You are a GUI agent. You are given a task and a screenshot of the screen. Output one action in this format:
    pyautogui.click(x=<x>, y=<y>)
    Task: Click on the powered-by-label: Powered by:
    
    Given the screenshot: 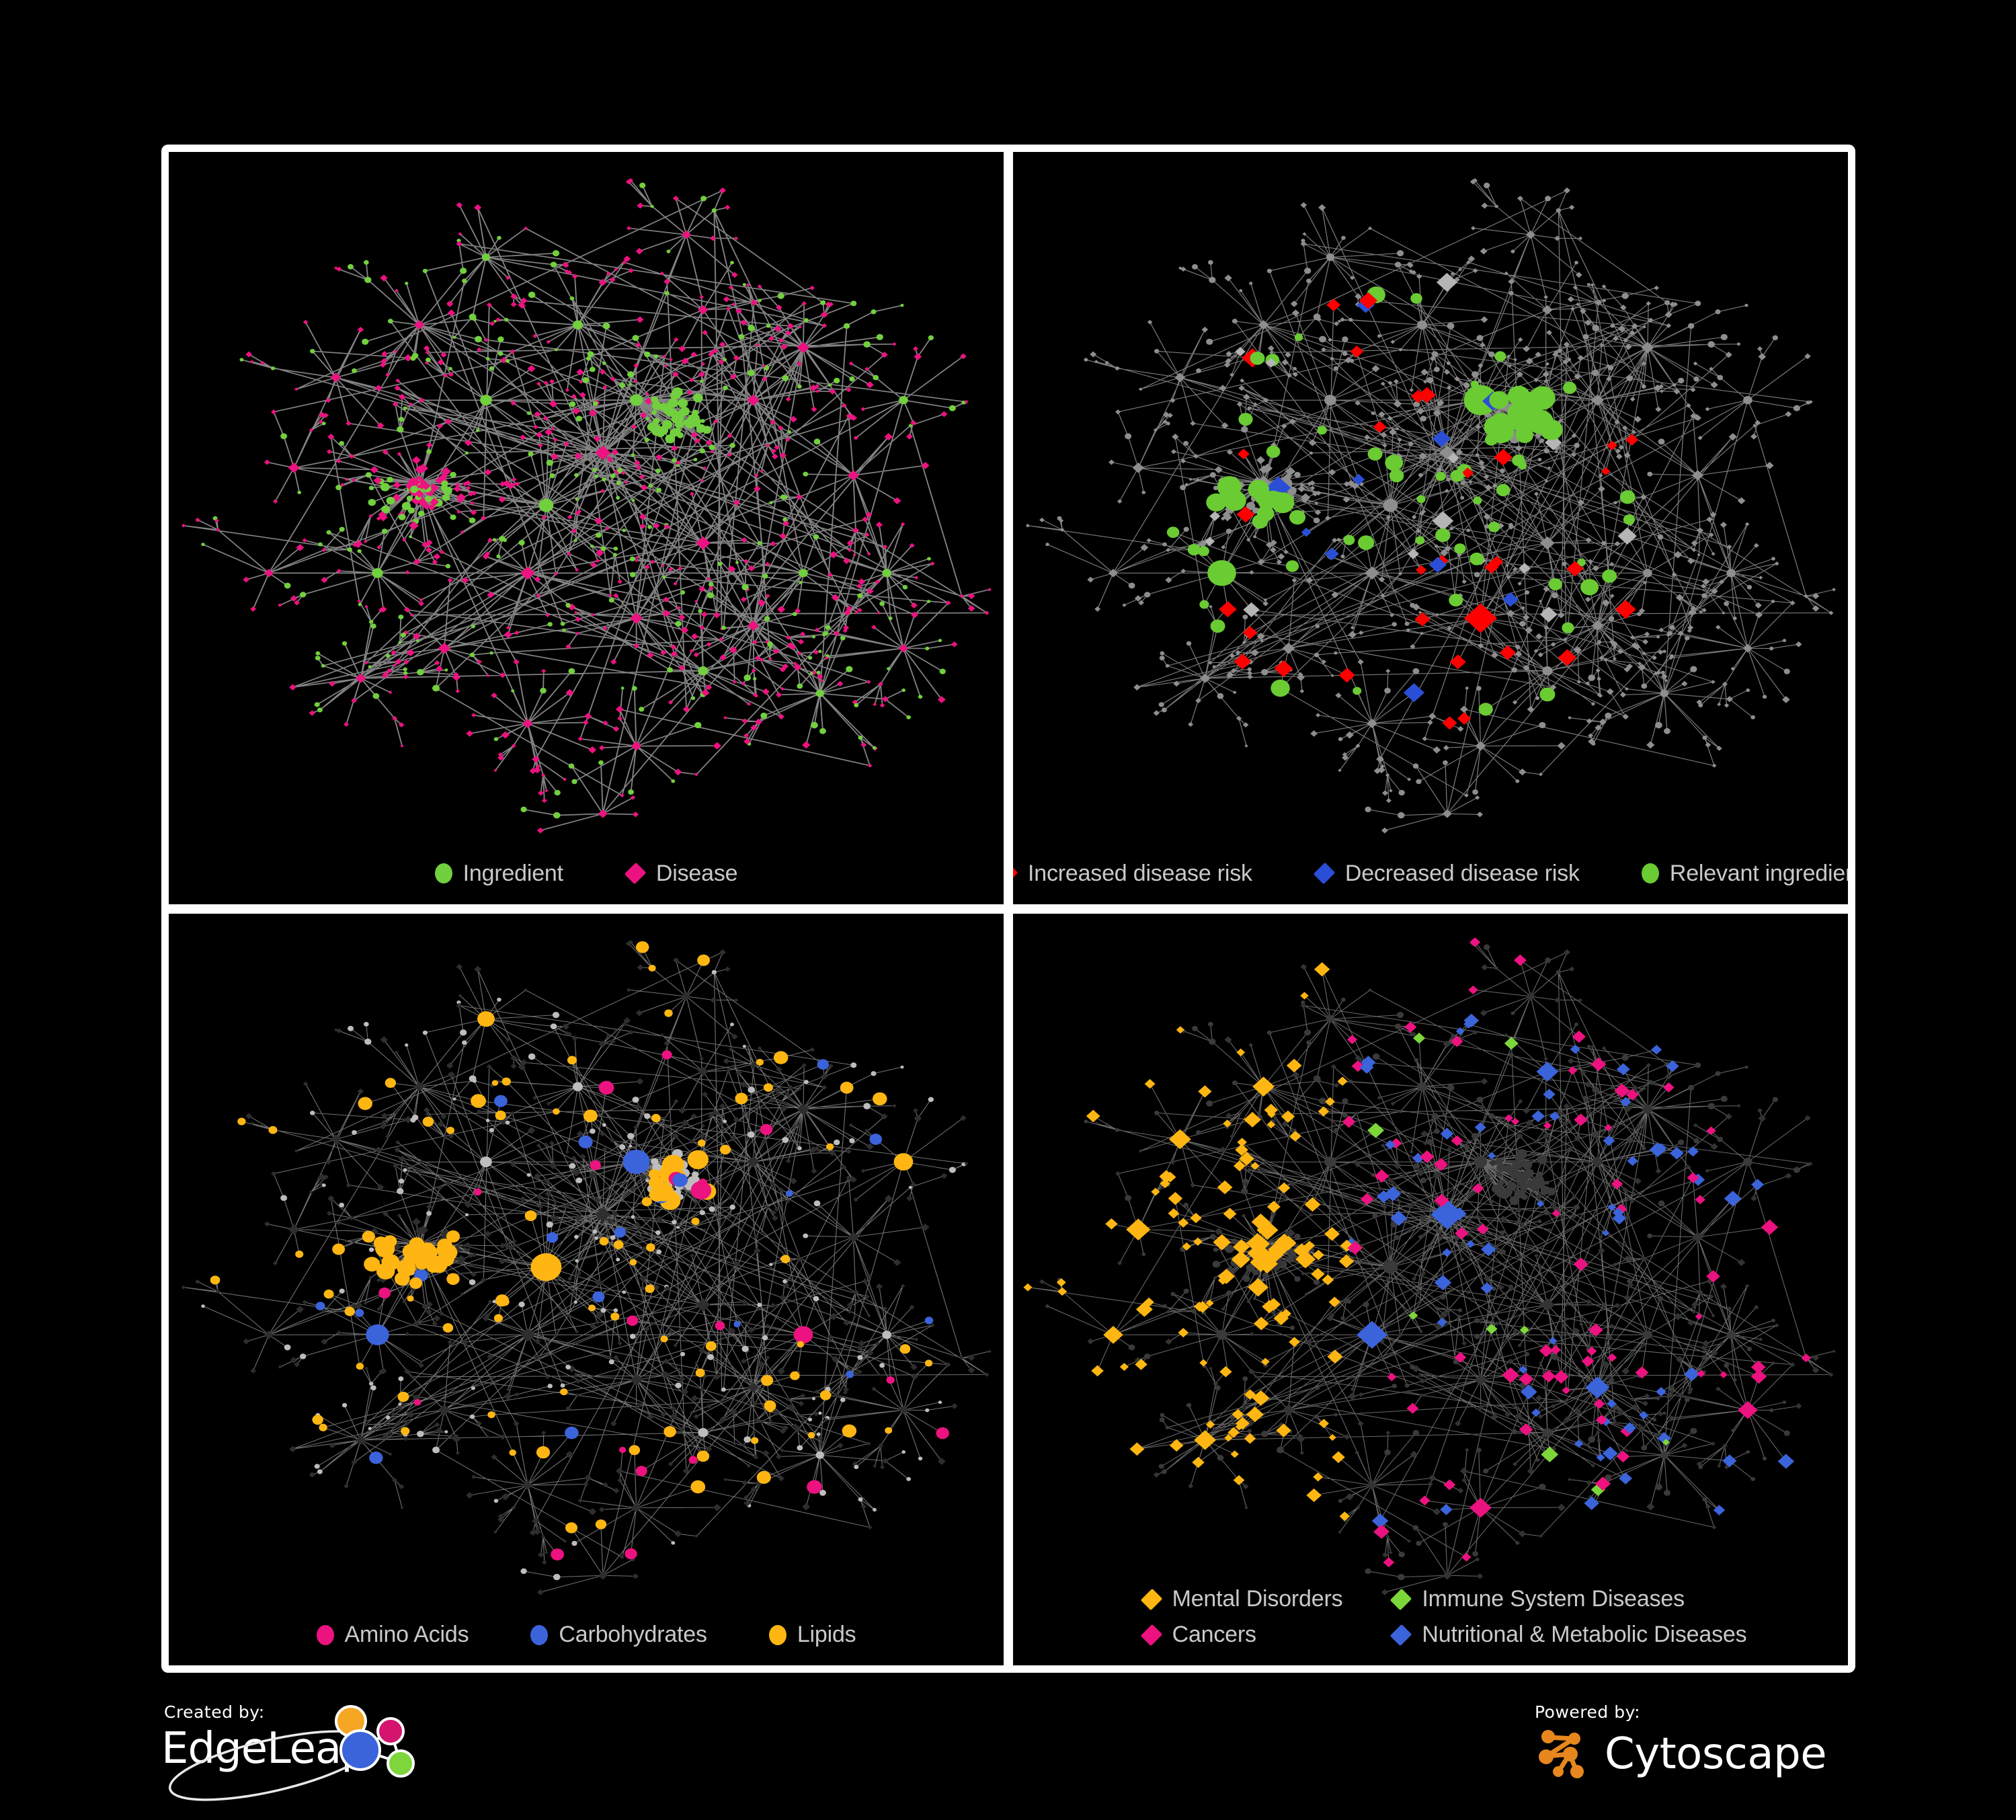 What is the action you would take?
    pyautogui.click(x=1588, y=1712)
    